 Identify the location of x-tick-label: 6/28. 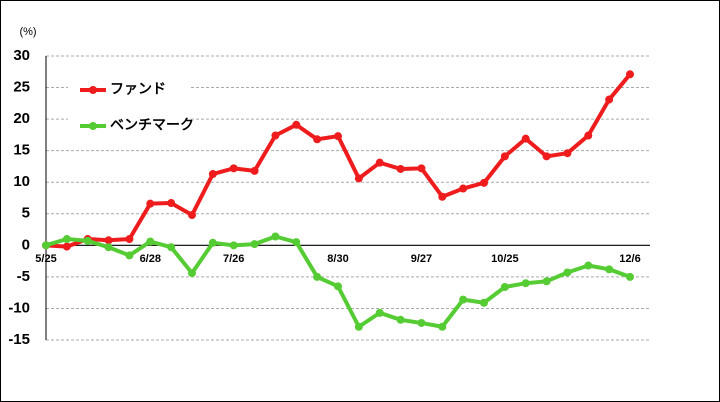
(150, 259).